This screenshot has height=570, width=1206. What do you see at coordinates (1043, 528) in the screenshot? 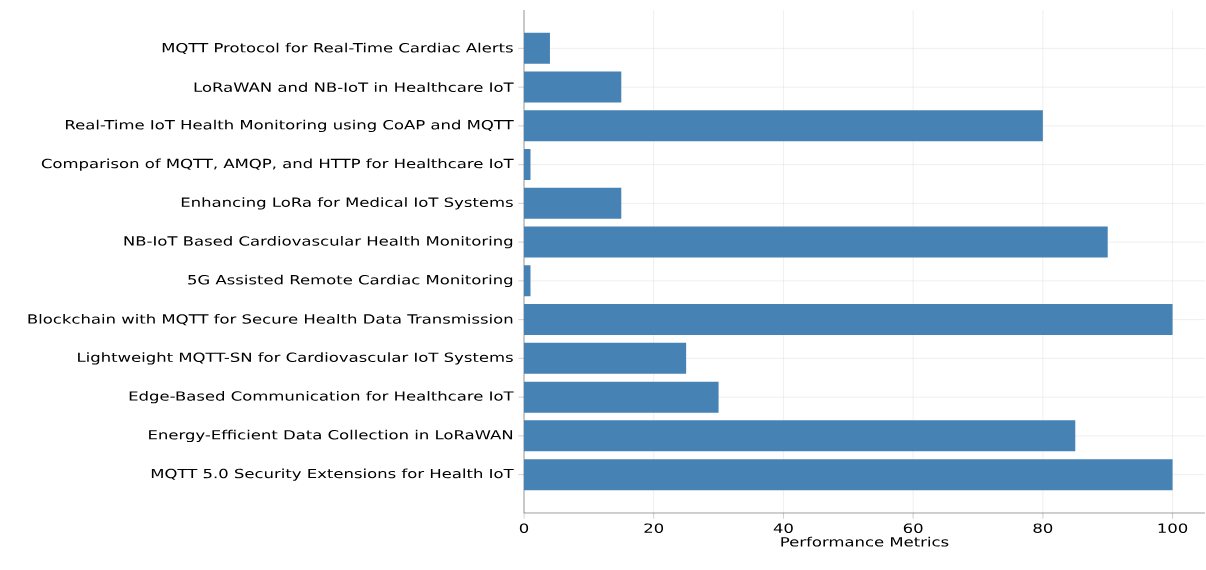
I see `x-tick-label: 80` at bounding box center [1043, 528].